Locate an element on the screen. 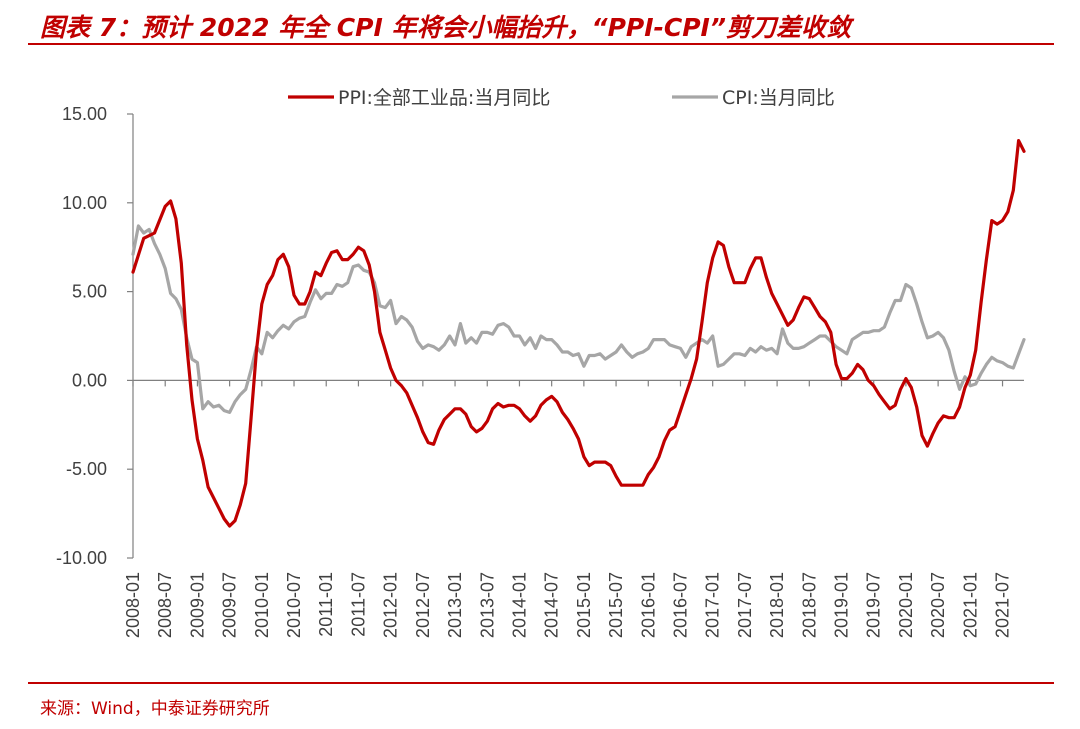 The height and width of the screenshot is (729, 1080). x-tick-label: 2020-01 is located at coordinates (906, 605).